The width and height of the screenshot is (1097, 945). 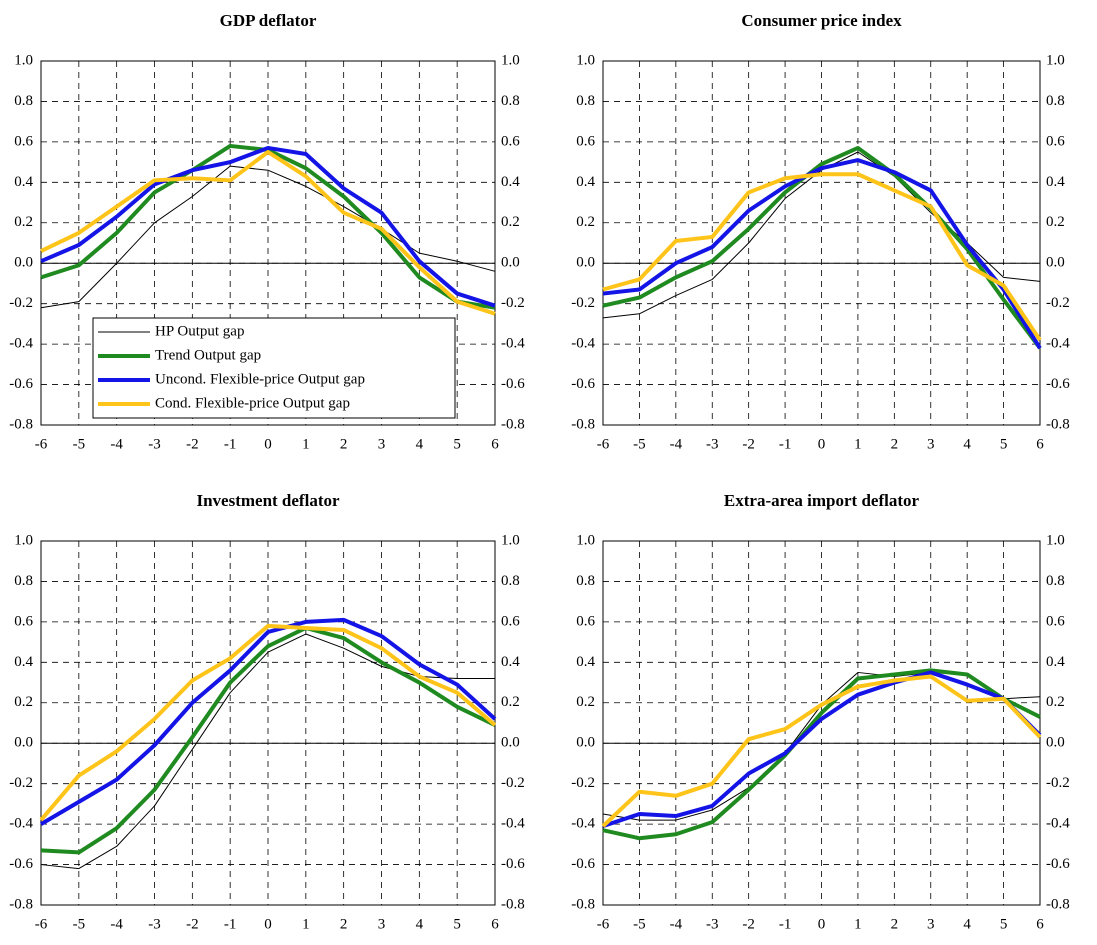 I want to click on x-tick-label: -3, so click(x=712, y=924).